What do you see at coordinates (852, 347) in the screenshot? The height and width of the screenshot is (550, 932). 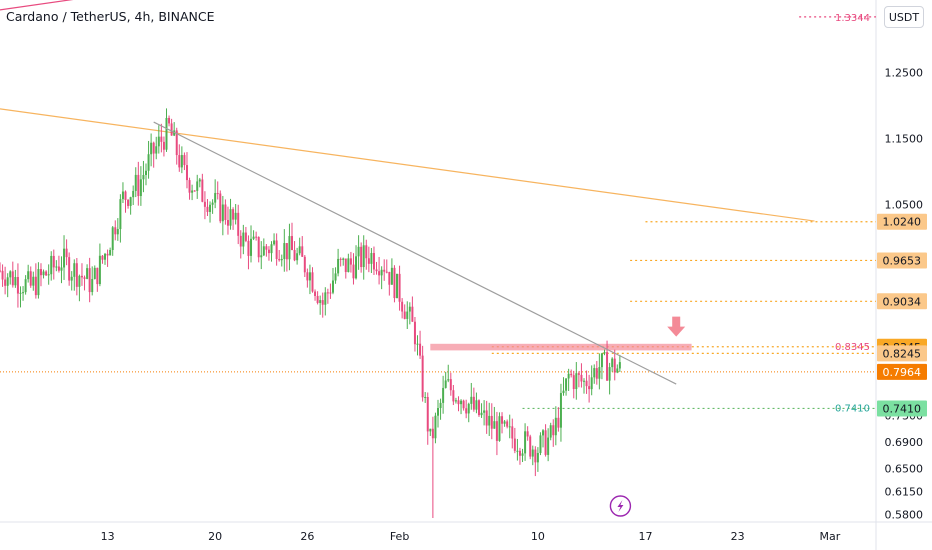 I see `inline-label-0.8345: 0.8345` at bounding box center [852, 347].